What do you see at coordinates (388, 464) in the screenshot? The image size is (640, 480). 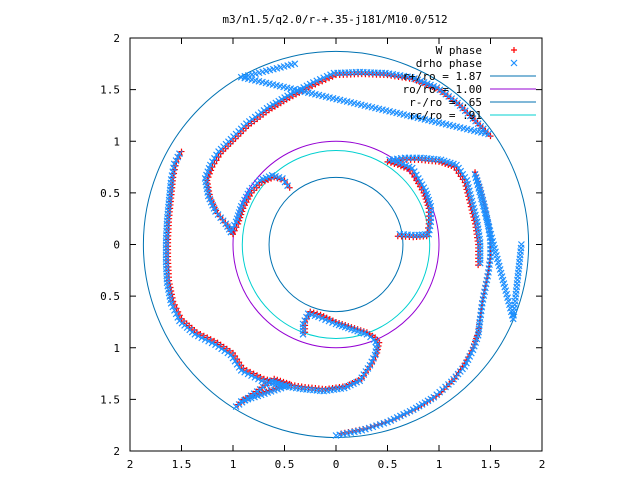 I see `x-tick-label-5: 0.5` at bounding box center [388, 464].